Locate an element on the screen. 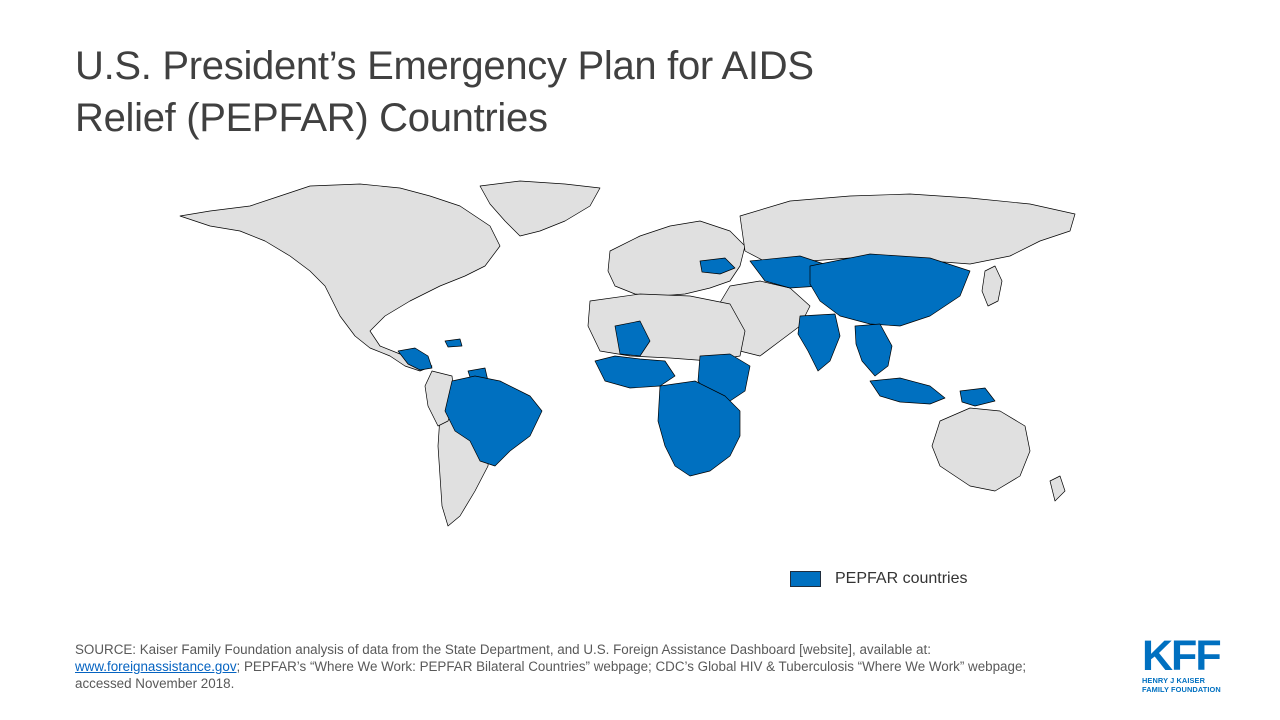 The height and width of the screenshot is (720, 1280). kff-logo-line-2: FAMILY FOUNDATION is located at coordinates (1181, 689).